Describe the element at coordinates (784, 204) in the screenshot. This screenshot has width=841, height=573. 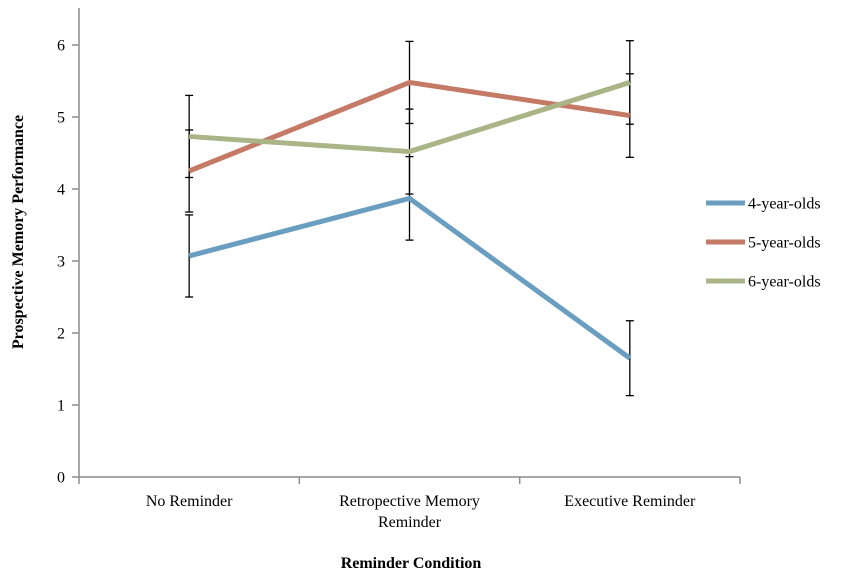
I see `legend-label: 4-year-olds` at that location.